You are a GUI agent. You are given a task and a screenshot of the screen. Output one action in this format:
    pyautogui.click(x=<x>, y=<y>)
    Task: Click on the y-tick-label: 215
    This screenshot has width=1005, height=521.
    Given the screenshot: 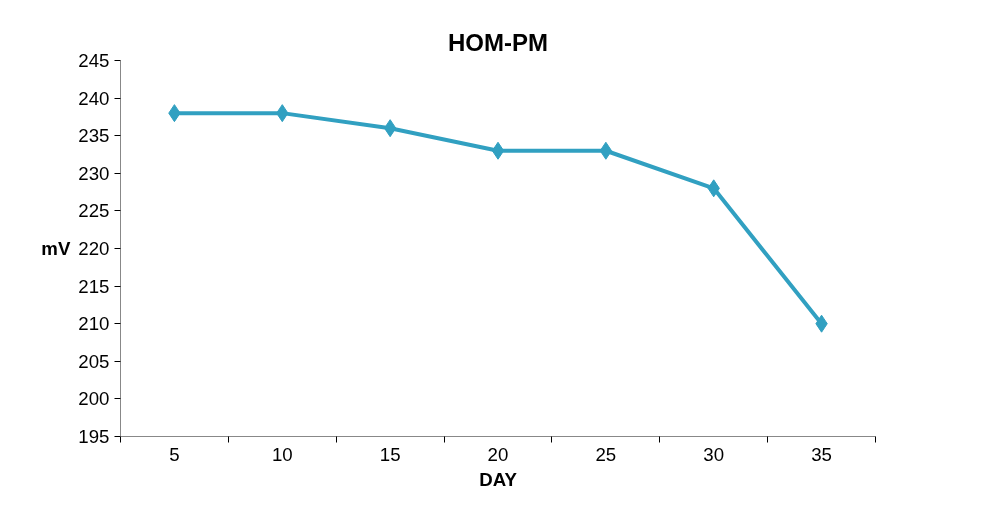 What is the action you would take?
    pyautogui.click(x=94, y=286)
    